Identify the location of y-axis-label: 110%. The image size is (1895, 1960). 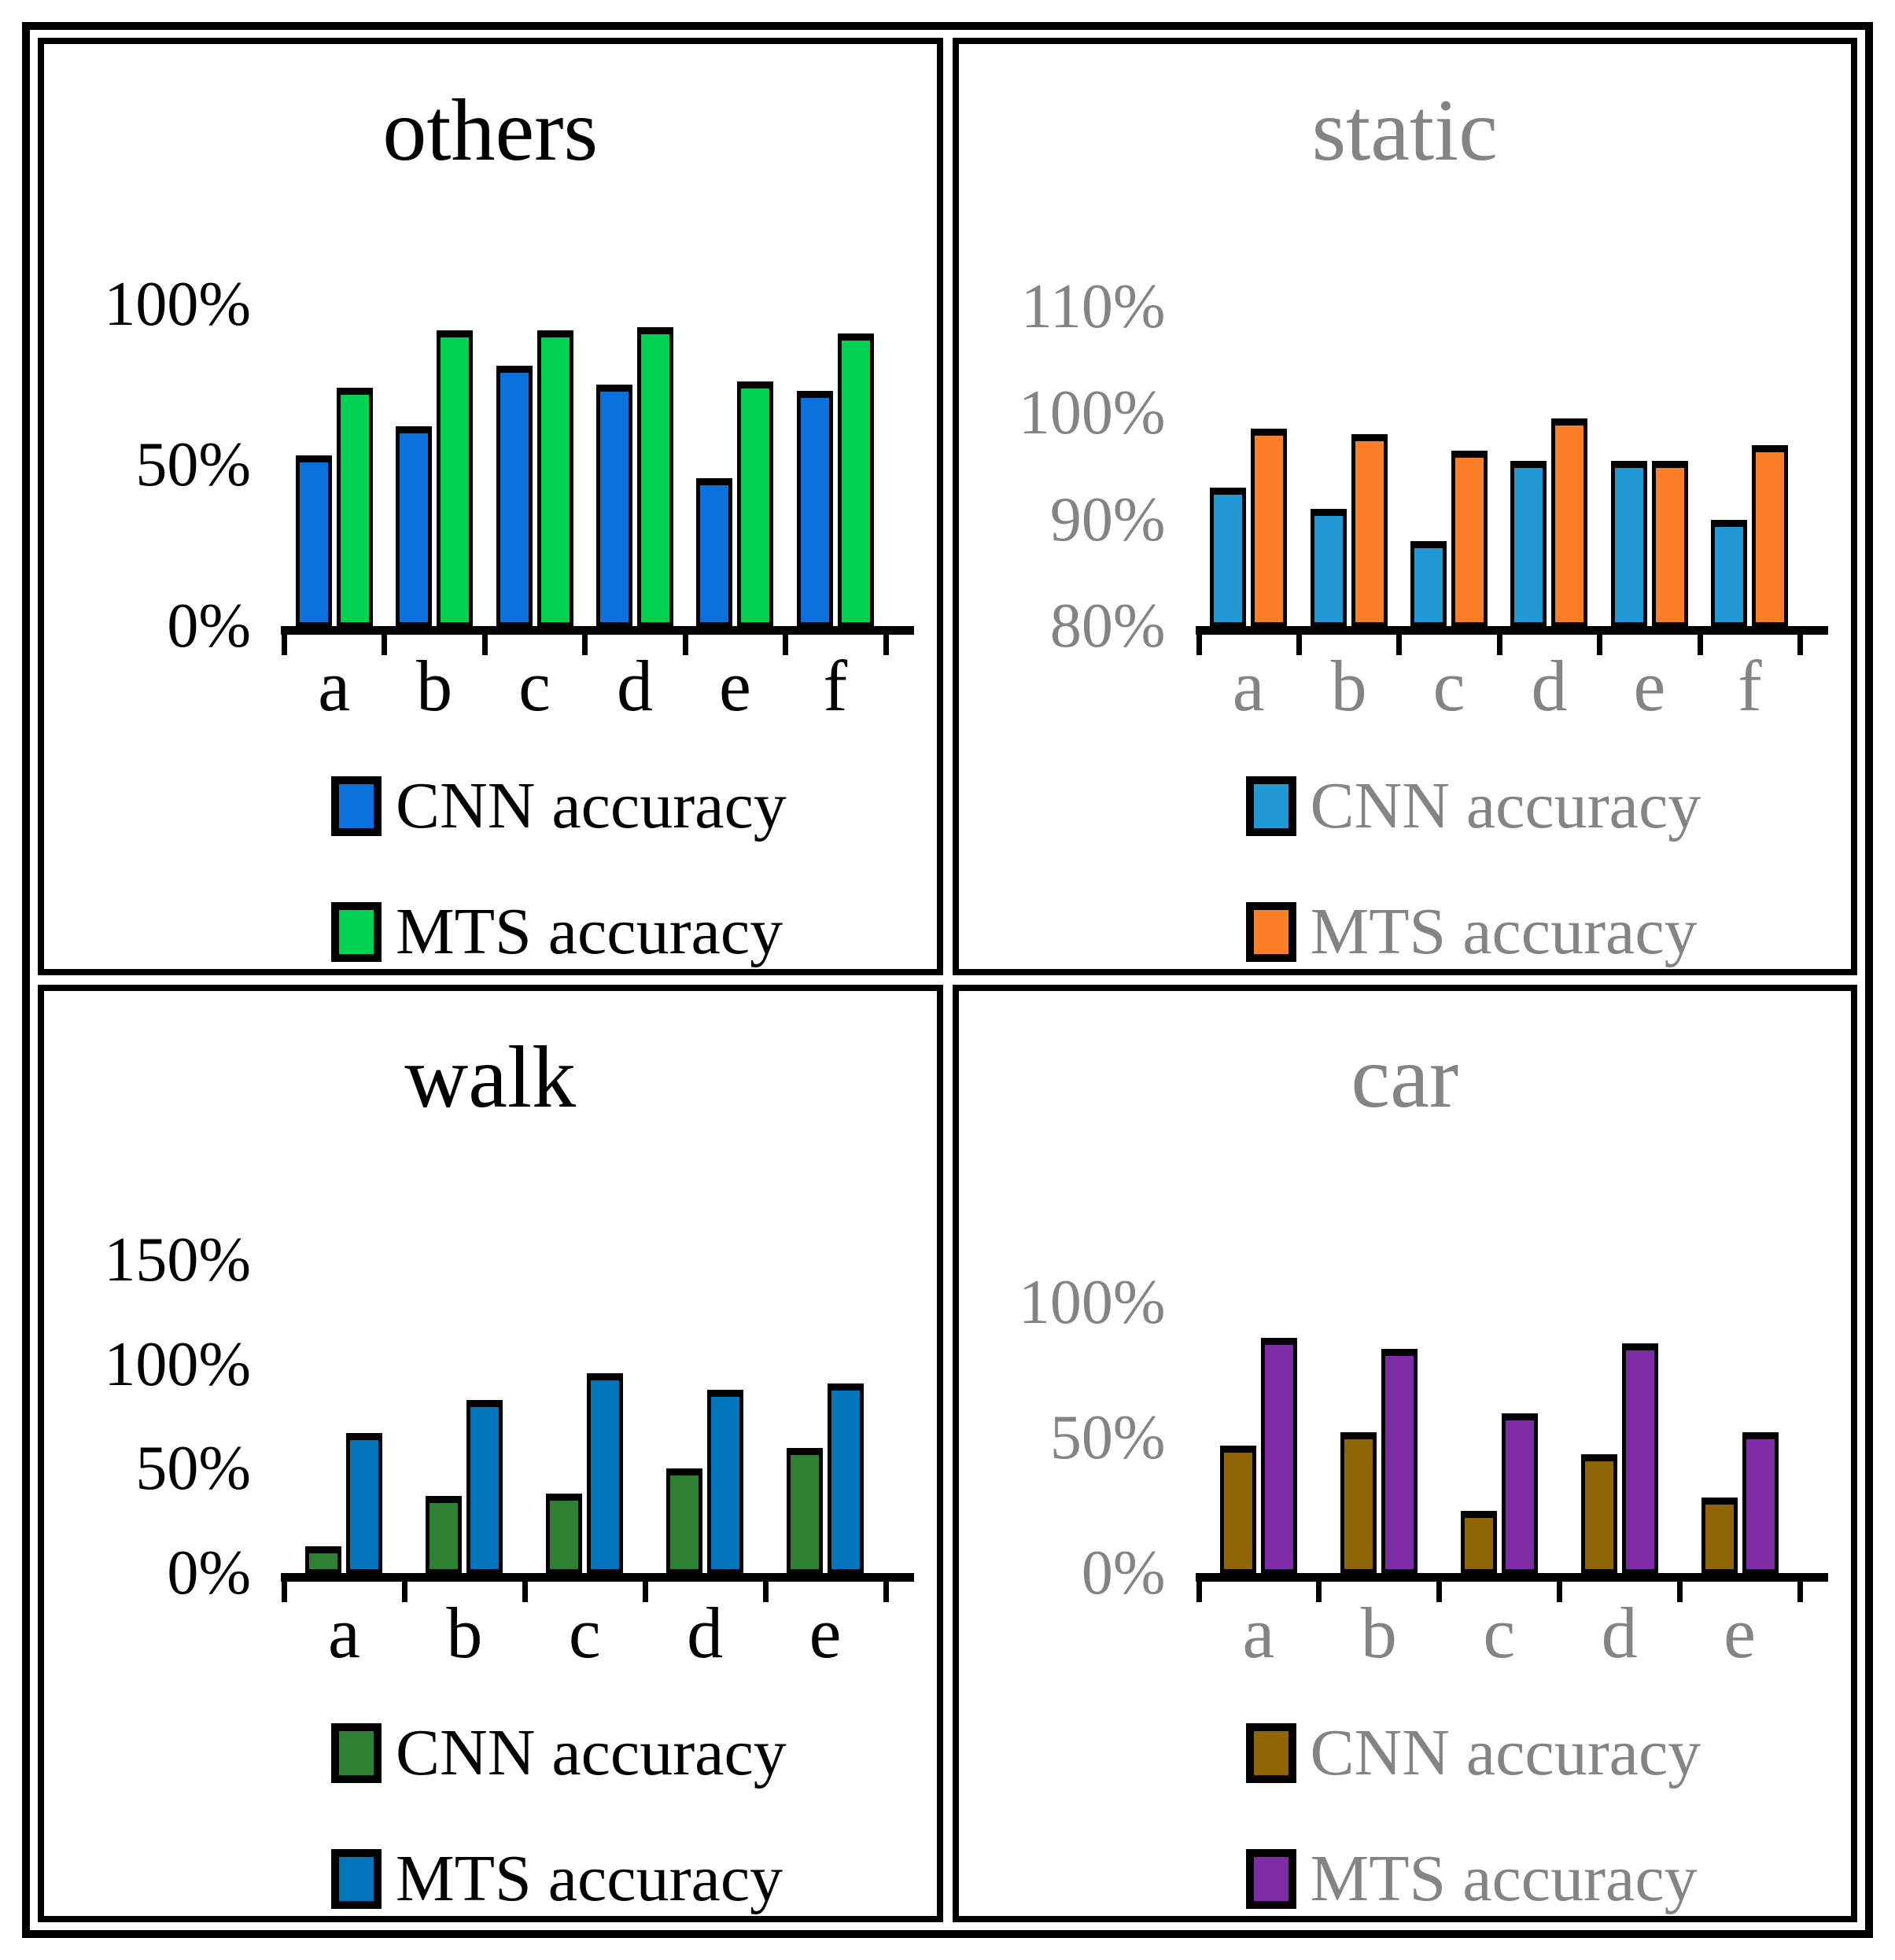
(1093, 306).